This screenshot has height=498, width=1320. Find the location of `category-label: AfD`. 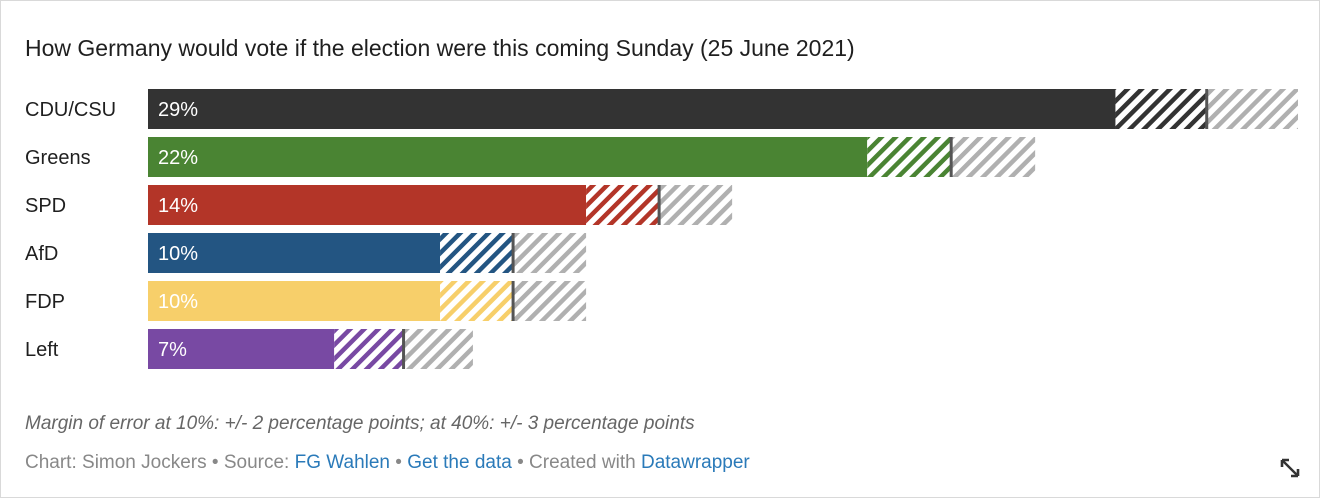

category-label: AfD is located at coordinates (41, 254).